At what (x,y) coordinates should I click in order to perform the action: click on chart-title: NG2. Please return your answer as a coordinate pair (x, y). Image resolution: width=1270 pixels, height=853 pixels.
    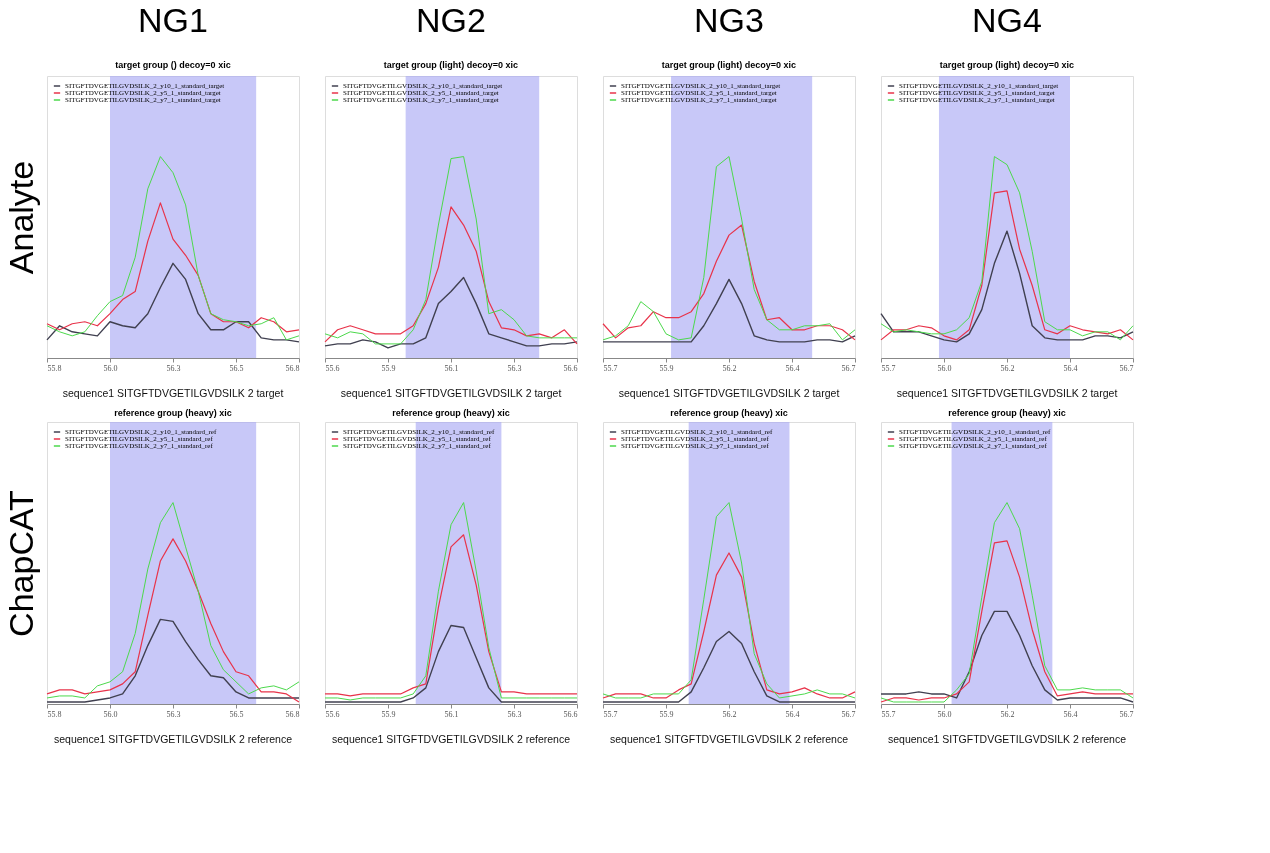
    Looking at the image, I should click on (451, 20).